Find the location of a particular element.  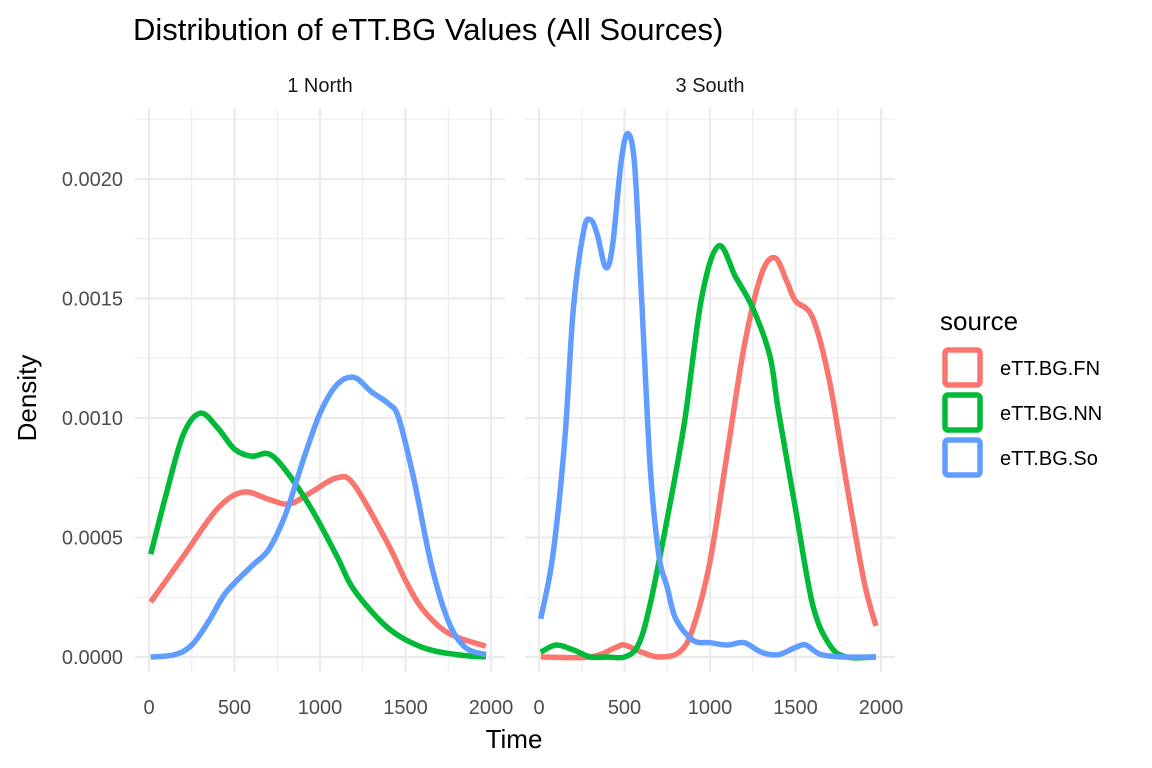

density-line-ett-bg-nn is located at coordinates (317, 535).